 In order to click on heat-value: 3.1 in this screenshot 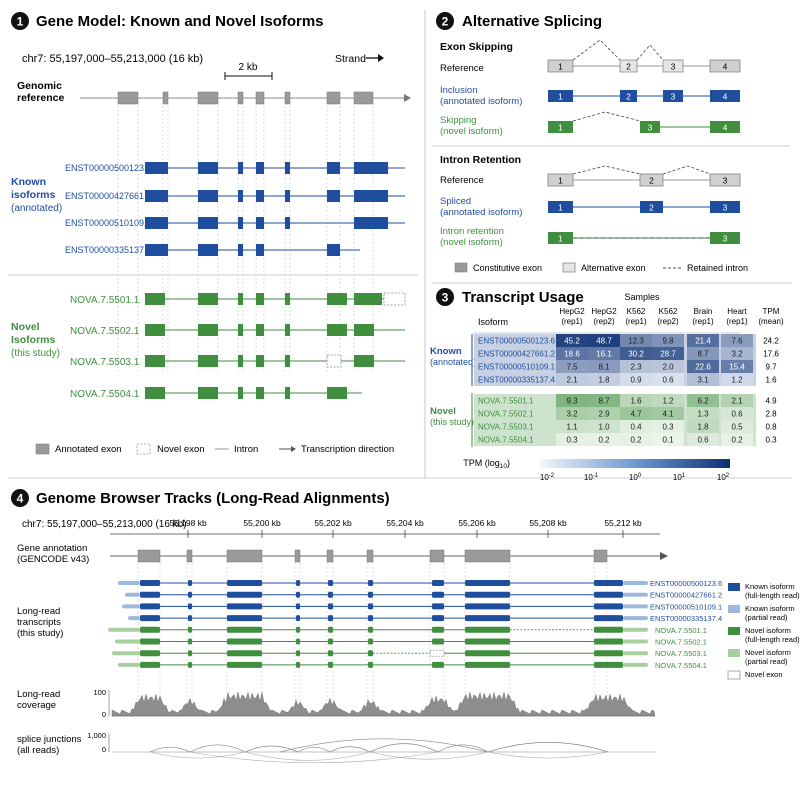, I will do `click(703, 380)`.